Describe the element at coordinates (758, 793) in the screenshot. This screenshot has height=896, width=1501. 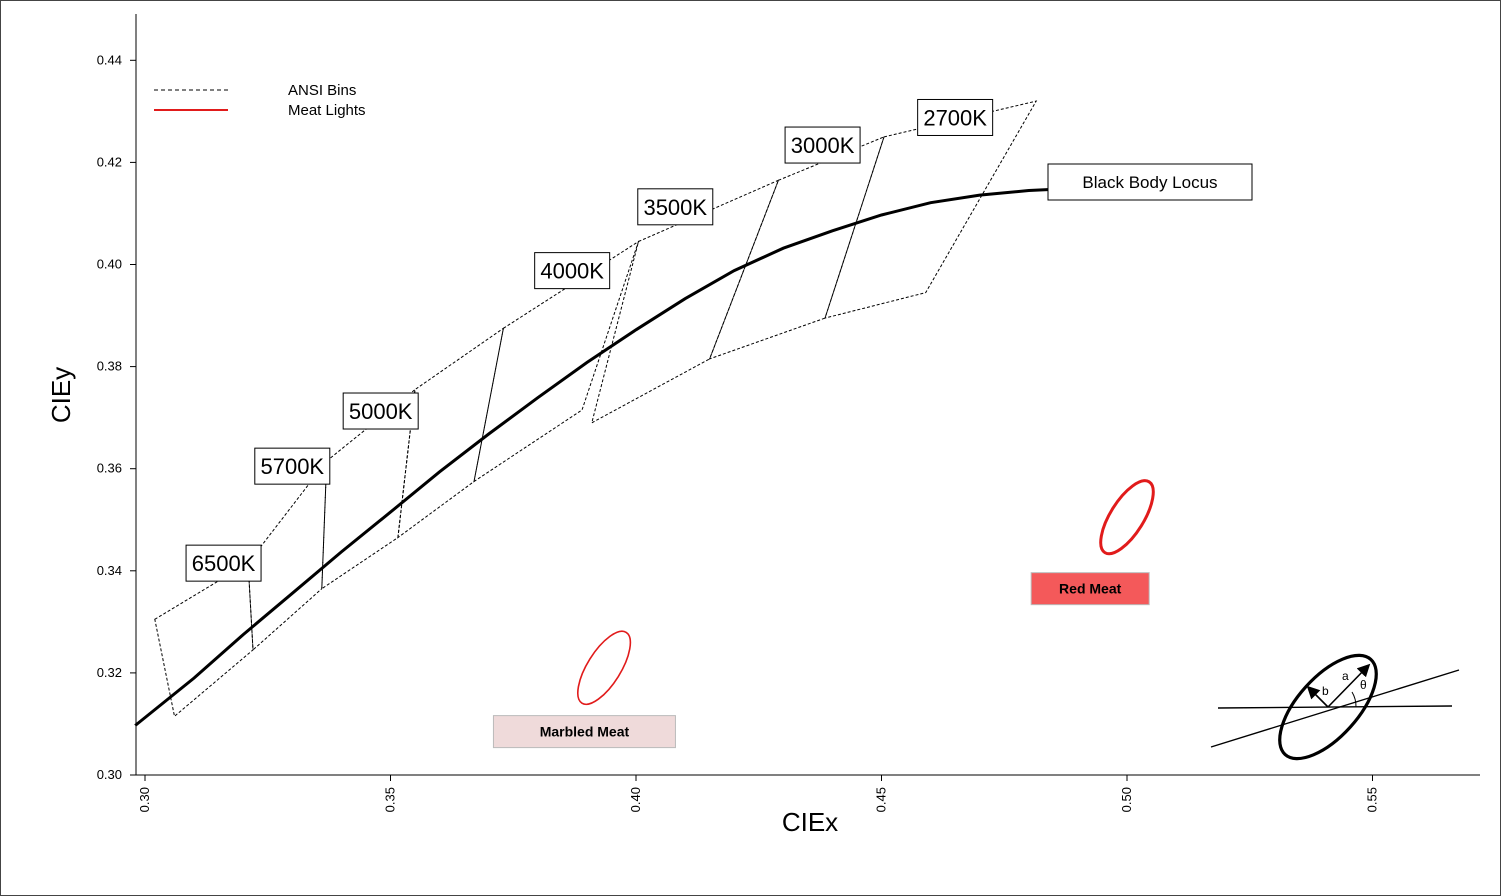
I see `x-ticks: 0.30 0.35 0.40 0.45 0.50 0.55` at that location.